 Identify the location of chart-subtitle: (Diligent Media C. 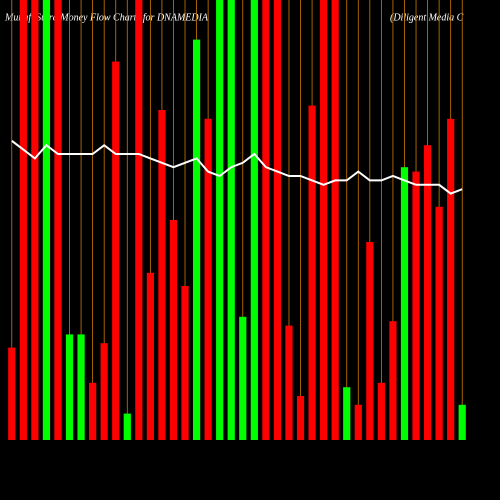
(427, 17).